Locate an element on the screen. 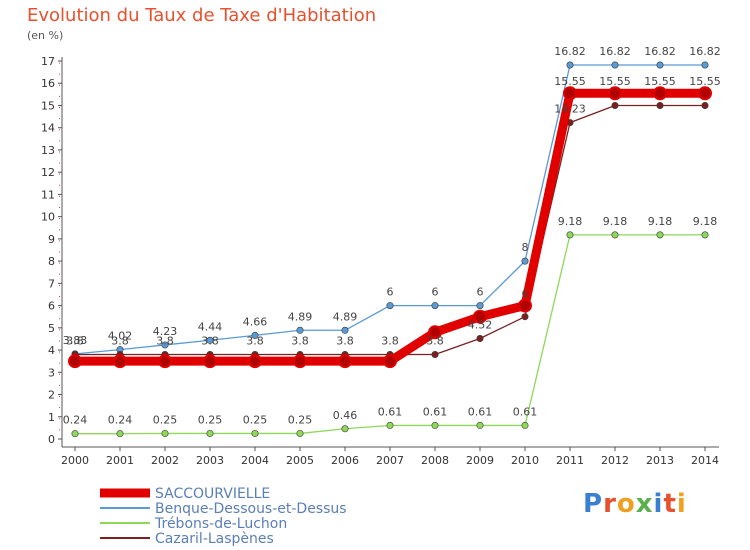  x-tick-label: 2005 is located at coordinates (300, 460).